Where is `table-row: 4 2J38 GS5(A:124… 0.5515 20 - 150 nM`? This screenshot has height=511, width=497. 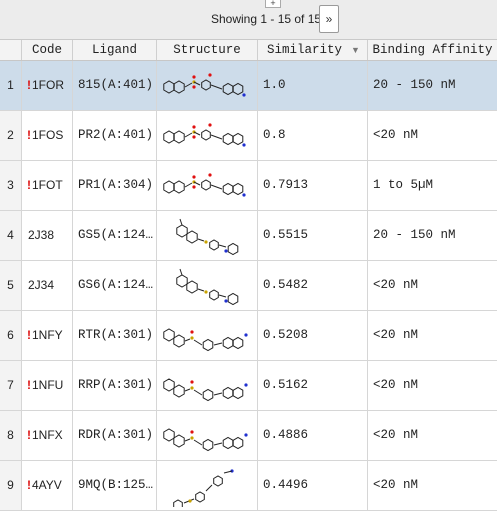
table-row: 4 2J38 GS5(A:124… 0.5515 20 - 150 nM is located at coordinates (248, 236).